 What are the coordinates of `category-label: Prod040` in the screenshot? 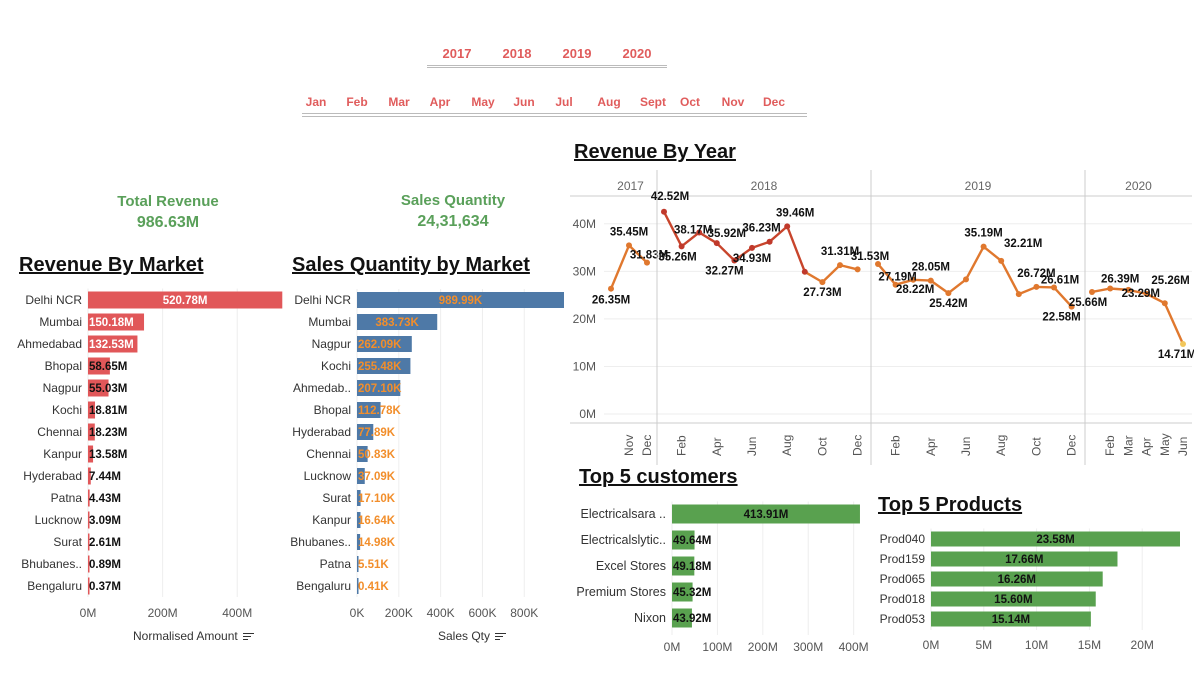 It's located at (903, 539).